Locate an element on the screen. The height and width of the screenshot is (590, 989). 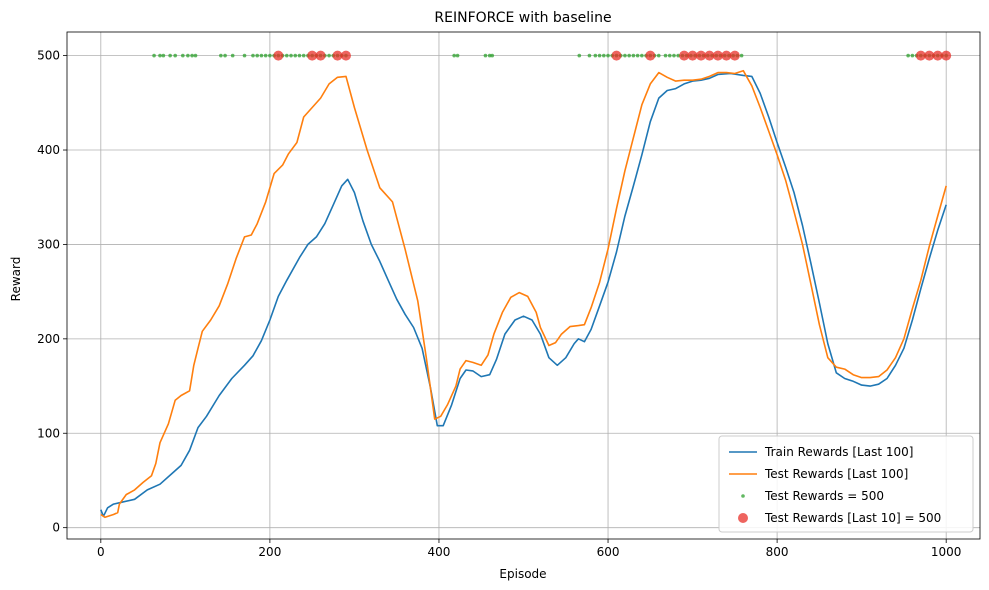
x-tick-label: 400 is located at coordinates (439, 552).